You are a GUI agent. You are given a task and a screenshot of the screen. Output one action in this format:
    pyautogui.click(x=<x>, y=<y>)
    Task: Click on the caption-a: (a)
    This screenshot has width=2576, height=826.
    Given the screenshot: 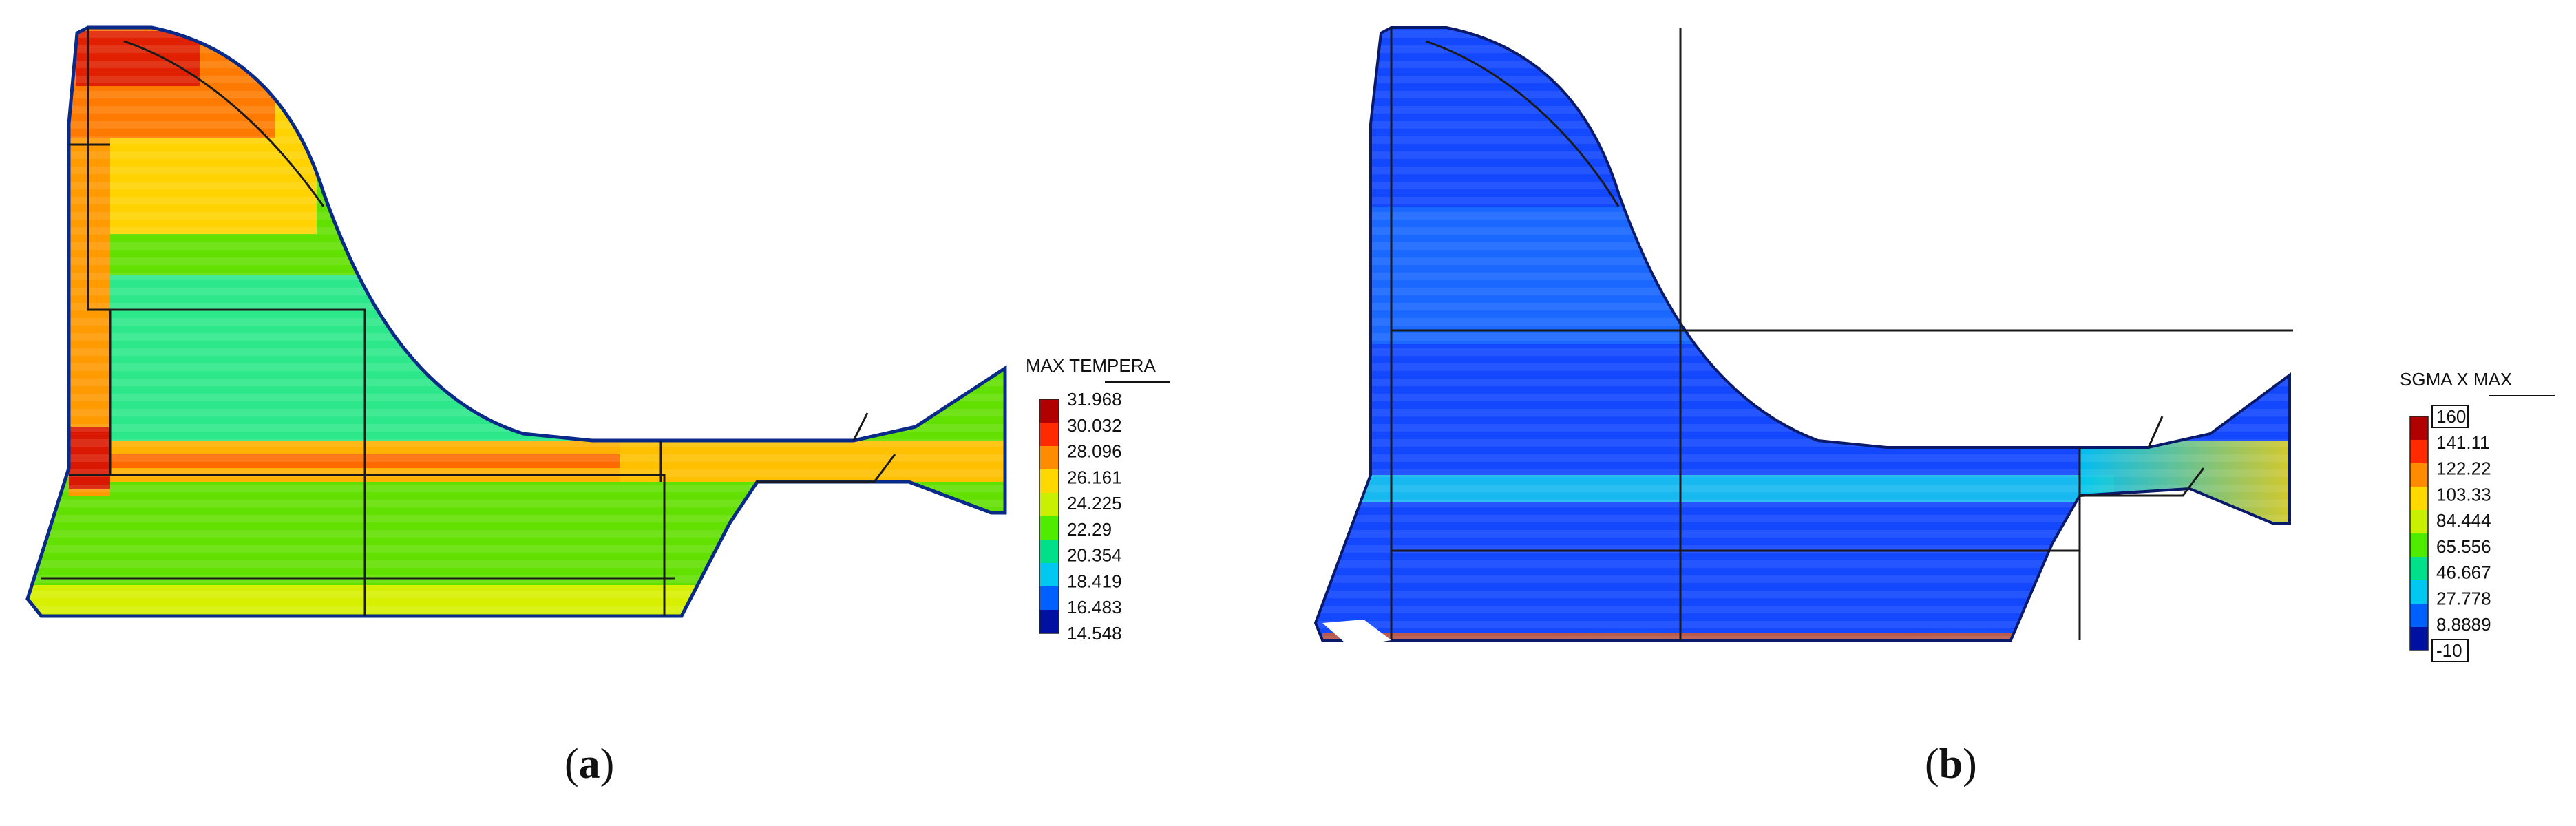 What is the action you would take?
    pyautogui.click(x=590, y=764)
    